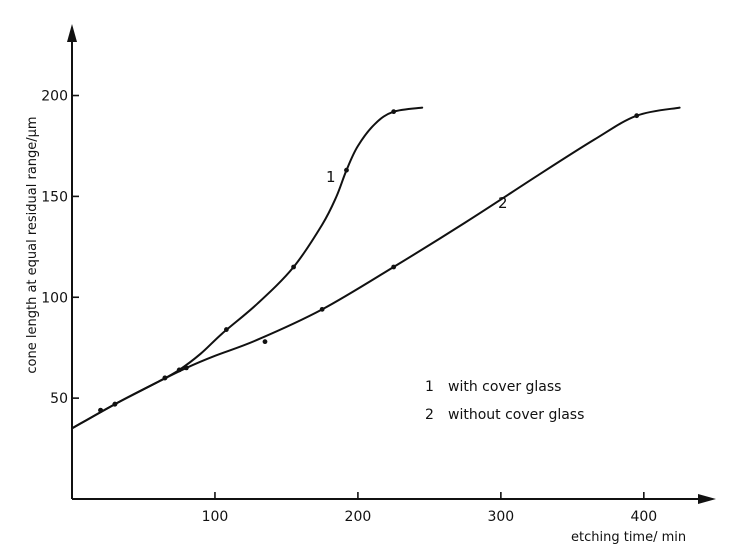  I want to click on legend: 1 with cover glass 2 without cover glass, so click(504, 401).